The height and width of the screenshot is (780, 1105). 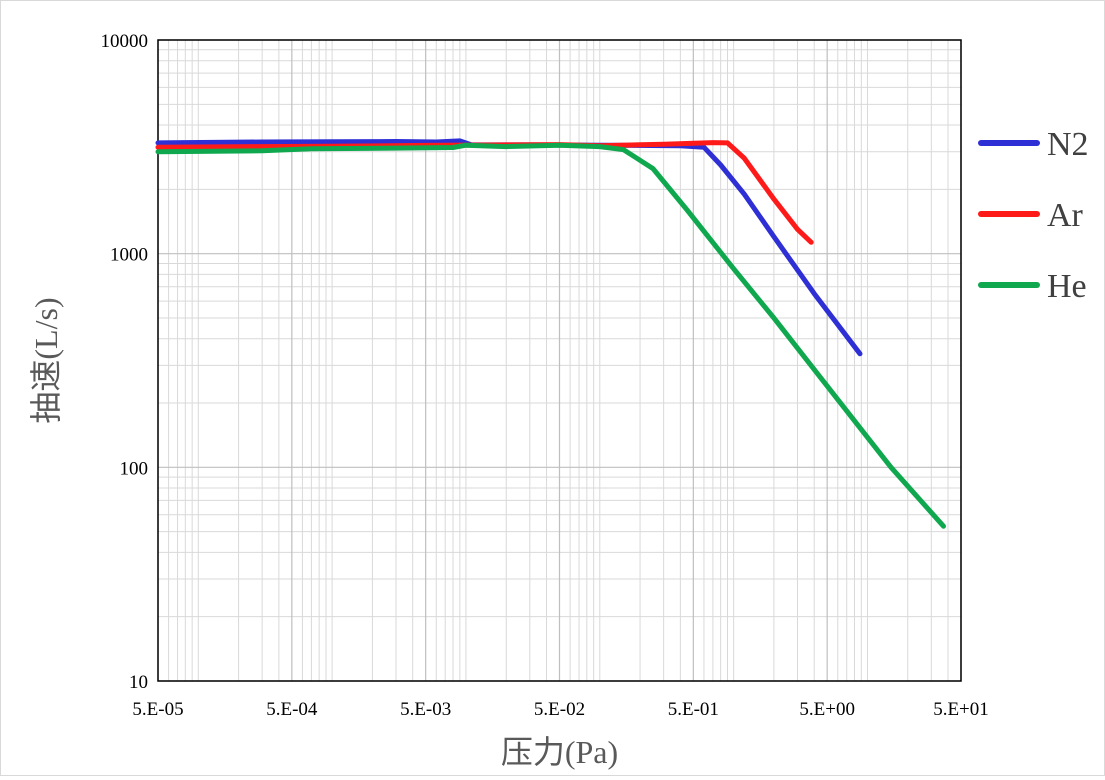 What do you see at coordinates (157, 709) in the screenshot?
I see `x-tick-label: 5.E-05` at bounding box center [157, 709].